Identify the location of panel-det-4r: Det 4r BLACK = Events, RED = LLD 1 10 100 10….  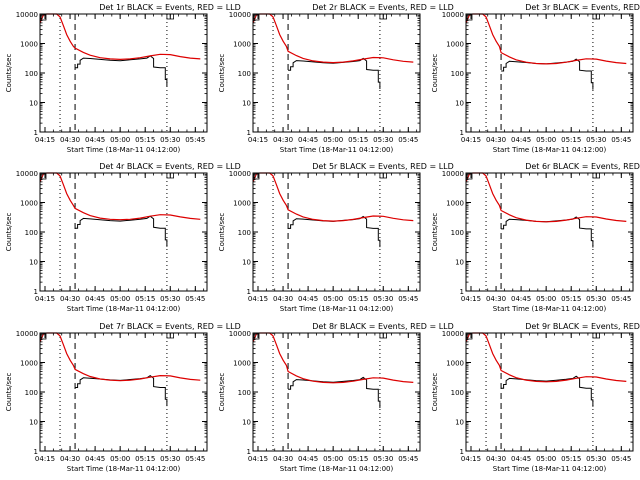
(123, 237).